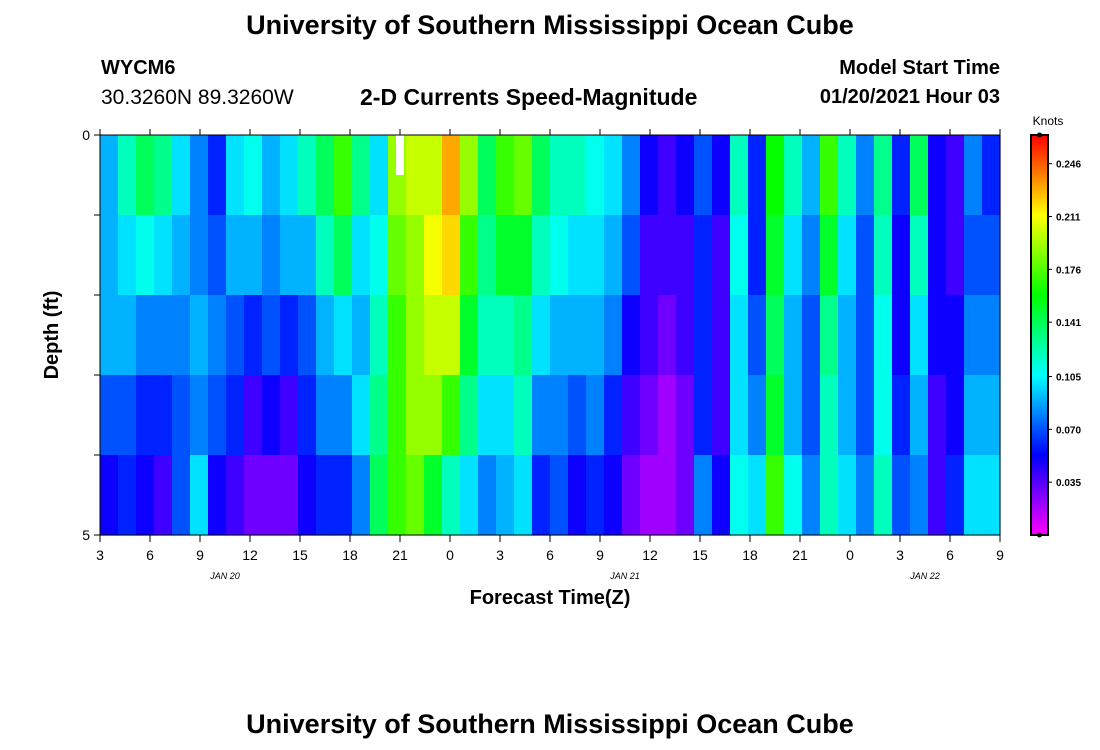 Image resolution: width=1100 pixels, height=750 pixels. I want to click on y-axis-label: Depth (ft), so click(52, 335).